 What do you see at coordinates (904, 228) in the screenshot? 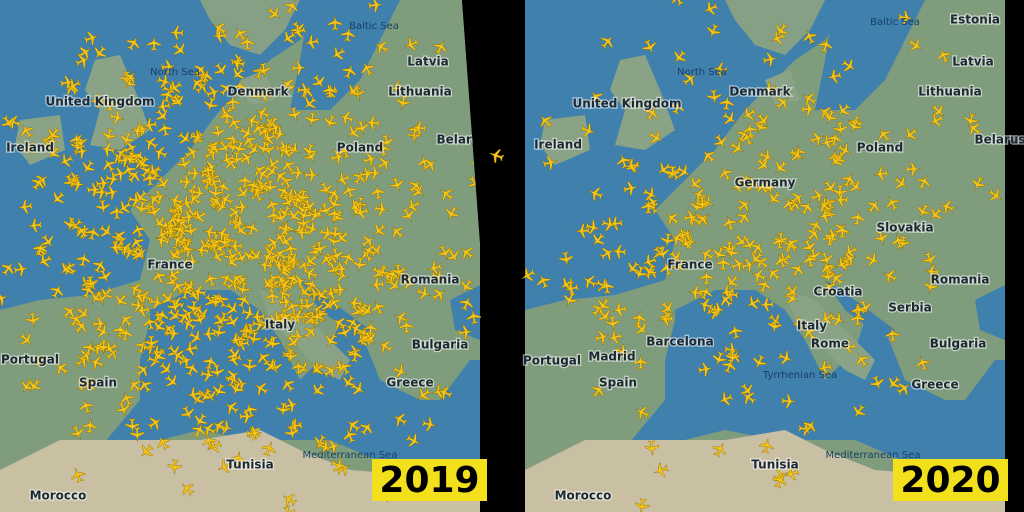
I see `place-label: Slovakia` at bounding box center [904, 228].